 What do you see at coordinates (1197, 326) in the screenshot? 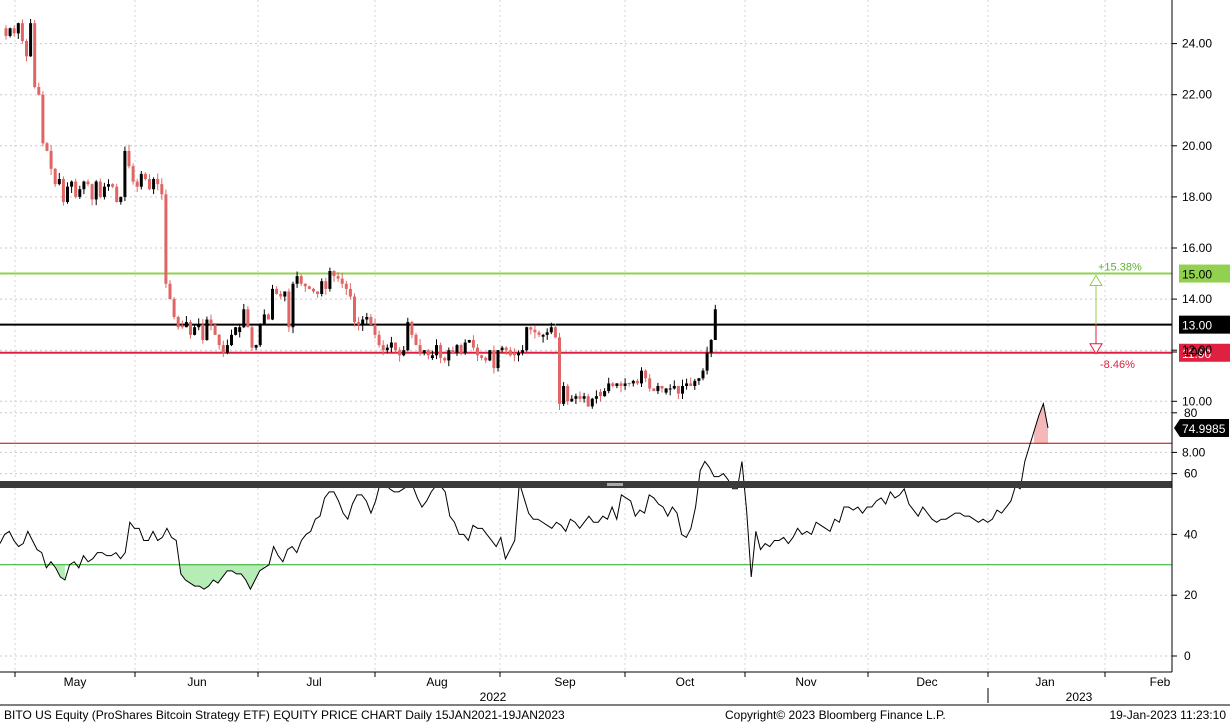
I see `reference-label: 13.00` at bounding box center [1197, 326].